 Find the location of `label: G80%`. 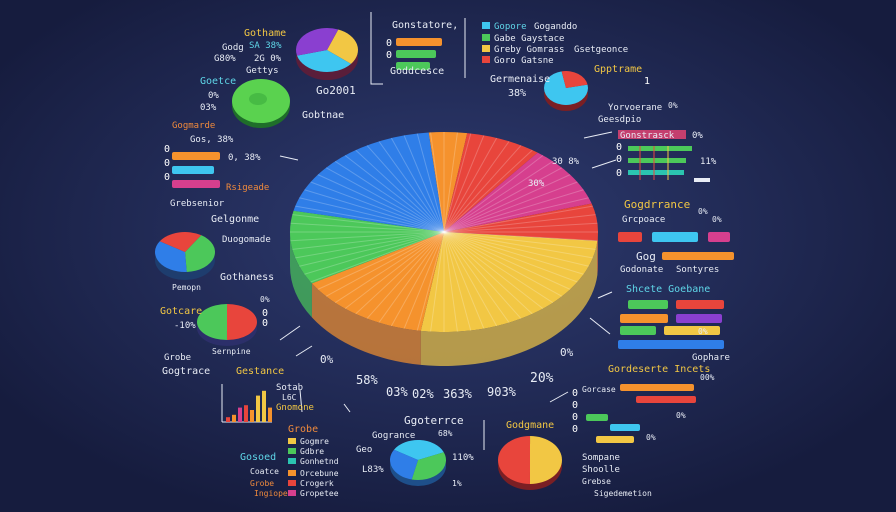

label: G80% is located at coordinates (225, 59).